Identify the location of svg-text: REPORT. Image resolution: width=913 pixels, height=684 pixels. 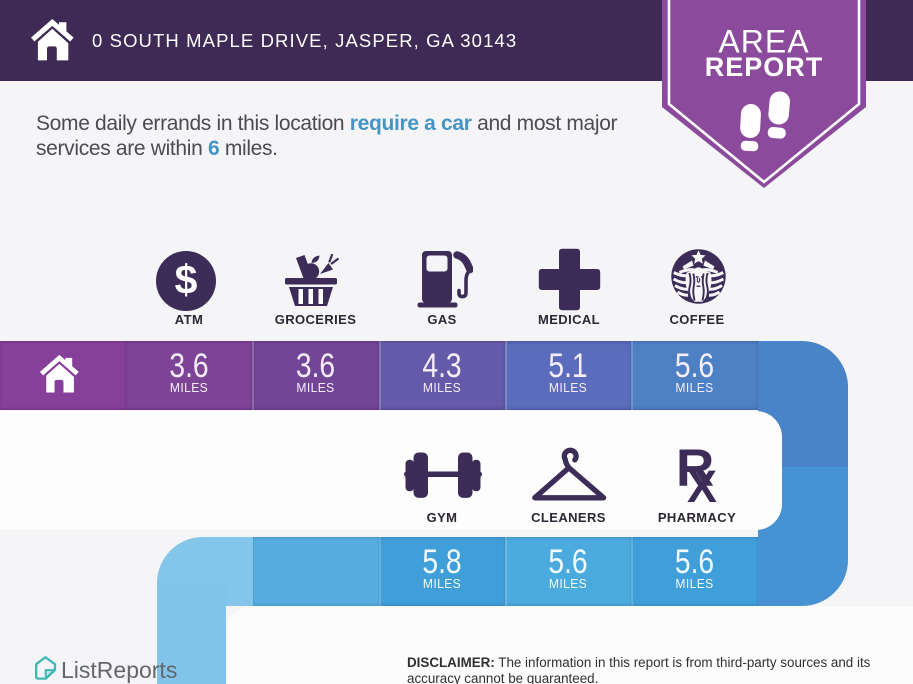
(764, 67).